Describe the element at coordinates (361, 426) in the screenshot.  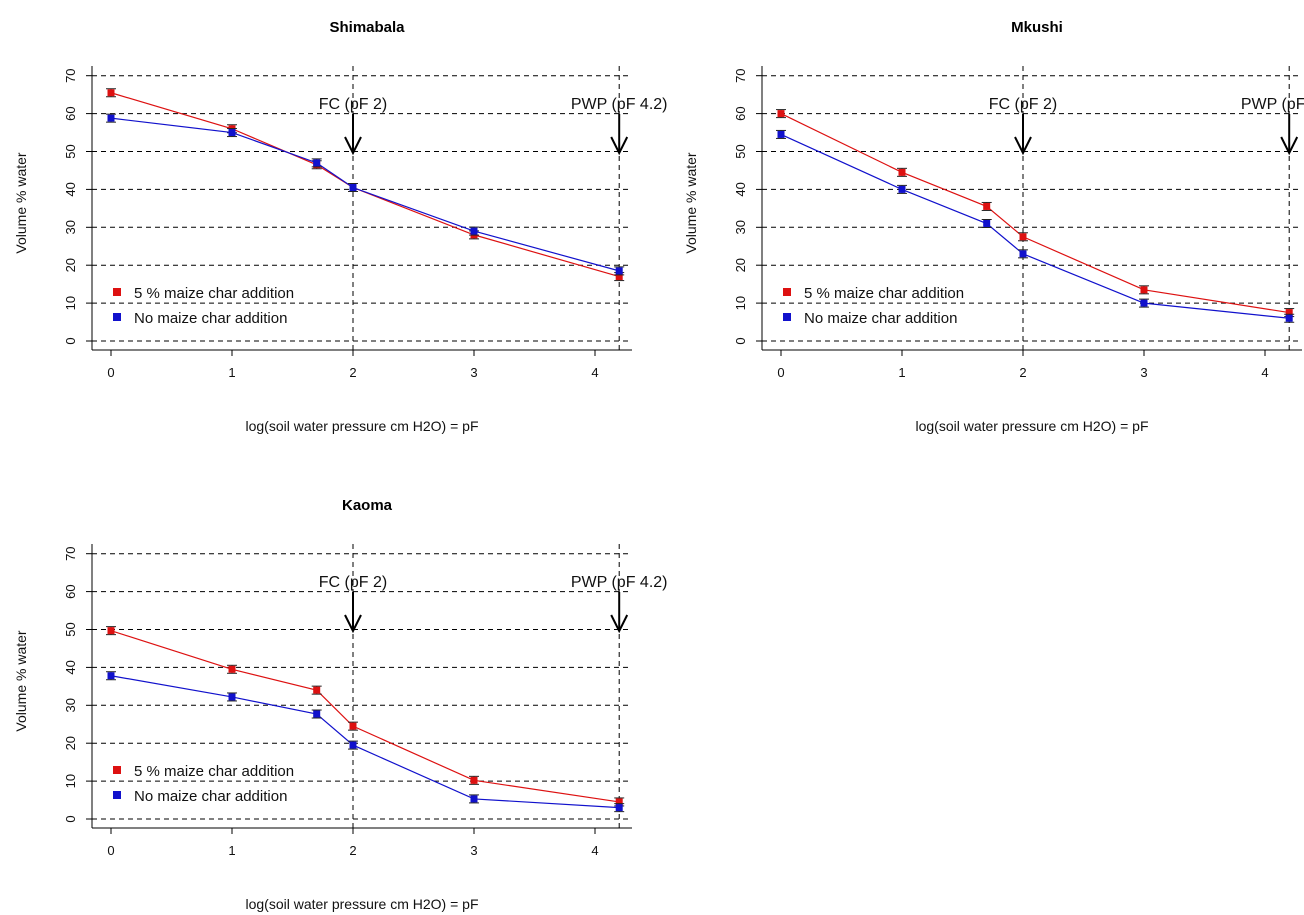
I see `x-axis-label: log(soil water pressure cm H2O) = pF` at that location.